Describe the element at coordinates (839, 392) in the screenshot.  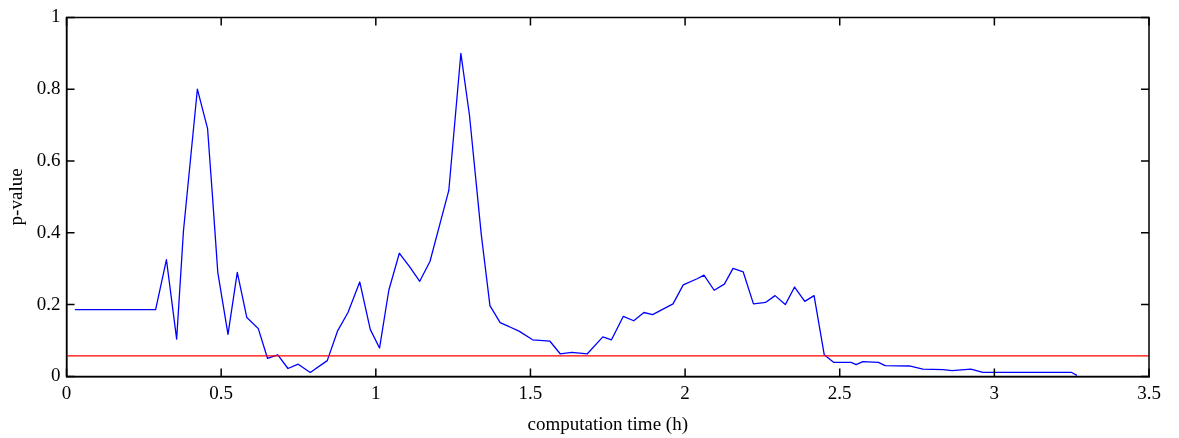
I see `x-tick-label: 2.5` at that location.